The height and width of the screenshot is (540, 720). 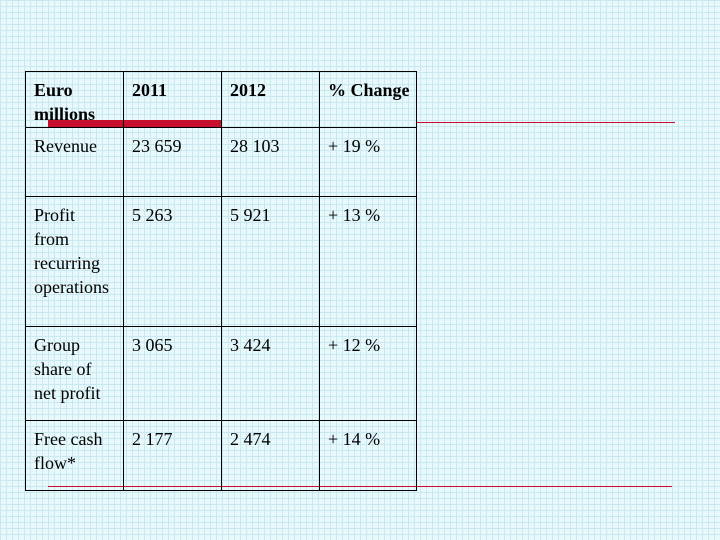 I want to click on value-cell: + 19 %, so click(x=354, y=146).